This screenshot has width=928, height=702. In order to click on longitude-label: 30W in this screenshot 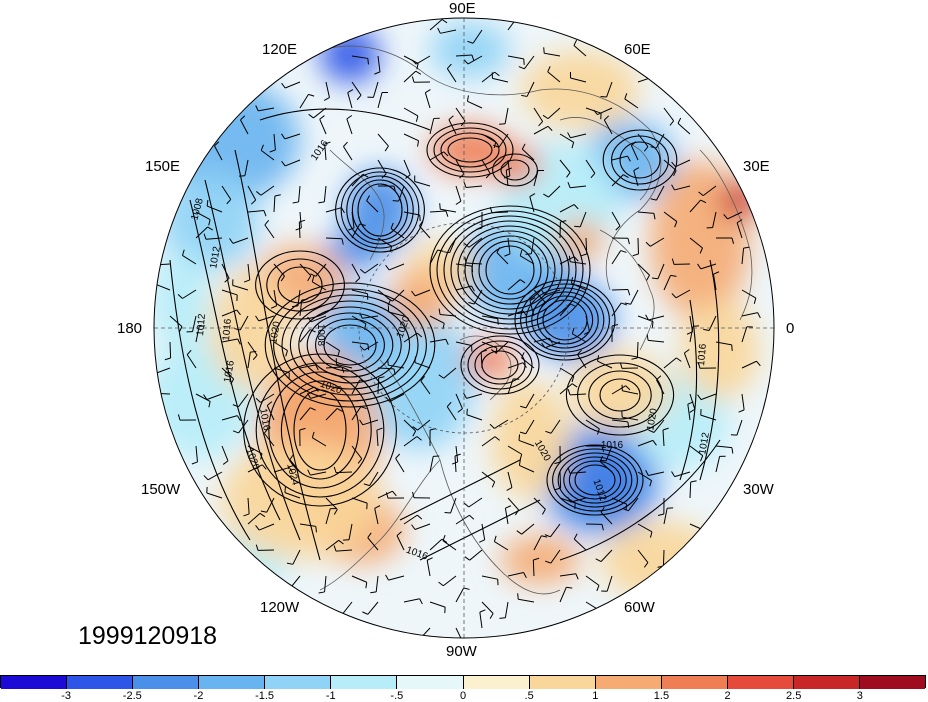, I will do `click(758, 489)`.